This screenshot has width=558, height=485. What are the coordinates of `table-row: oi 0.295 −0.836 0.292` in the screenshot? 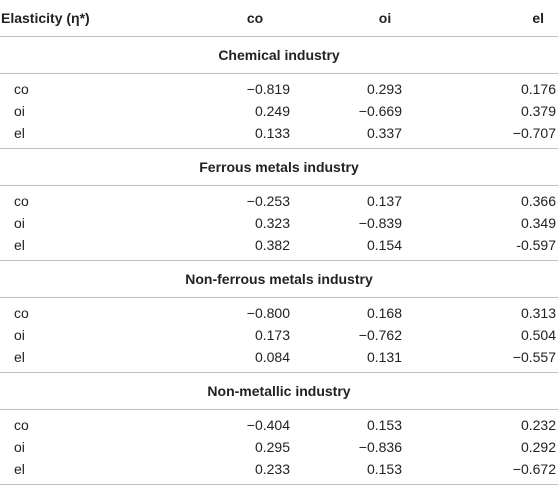 It's located at (279, 447).